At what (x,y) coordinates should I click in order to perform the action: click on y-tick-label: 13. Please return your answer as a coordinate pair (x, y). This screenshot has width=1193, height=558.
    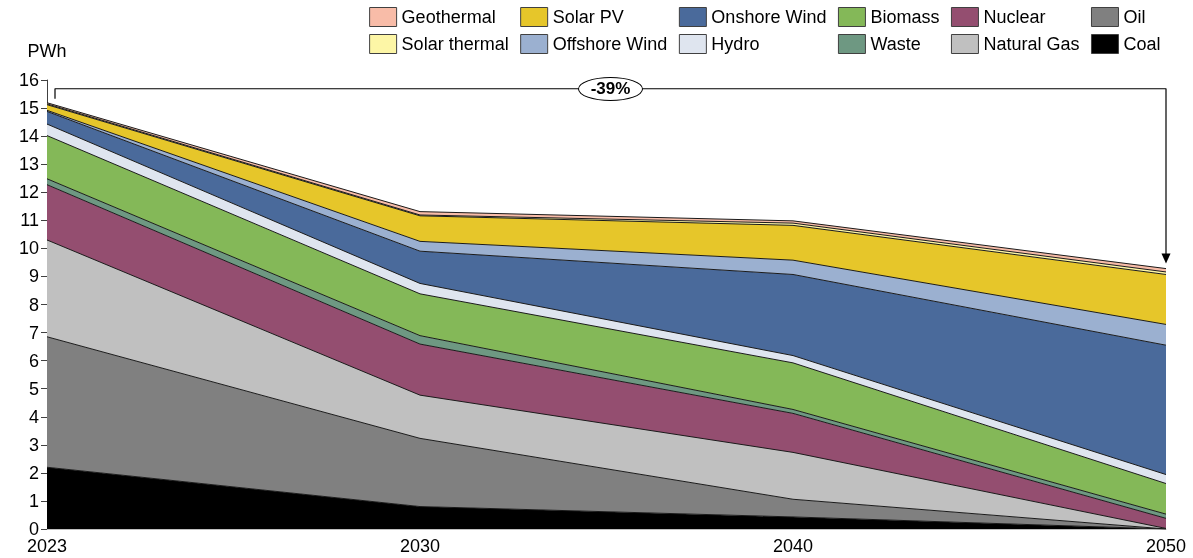
    Looking at the image, I should click on (28, 164).